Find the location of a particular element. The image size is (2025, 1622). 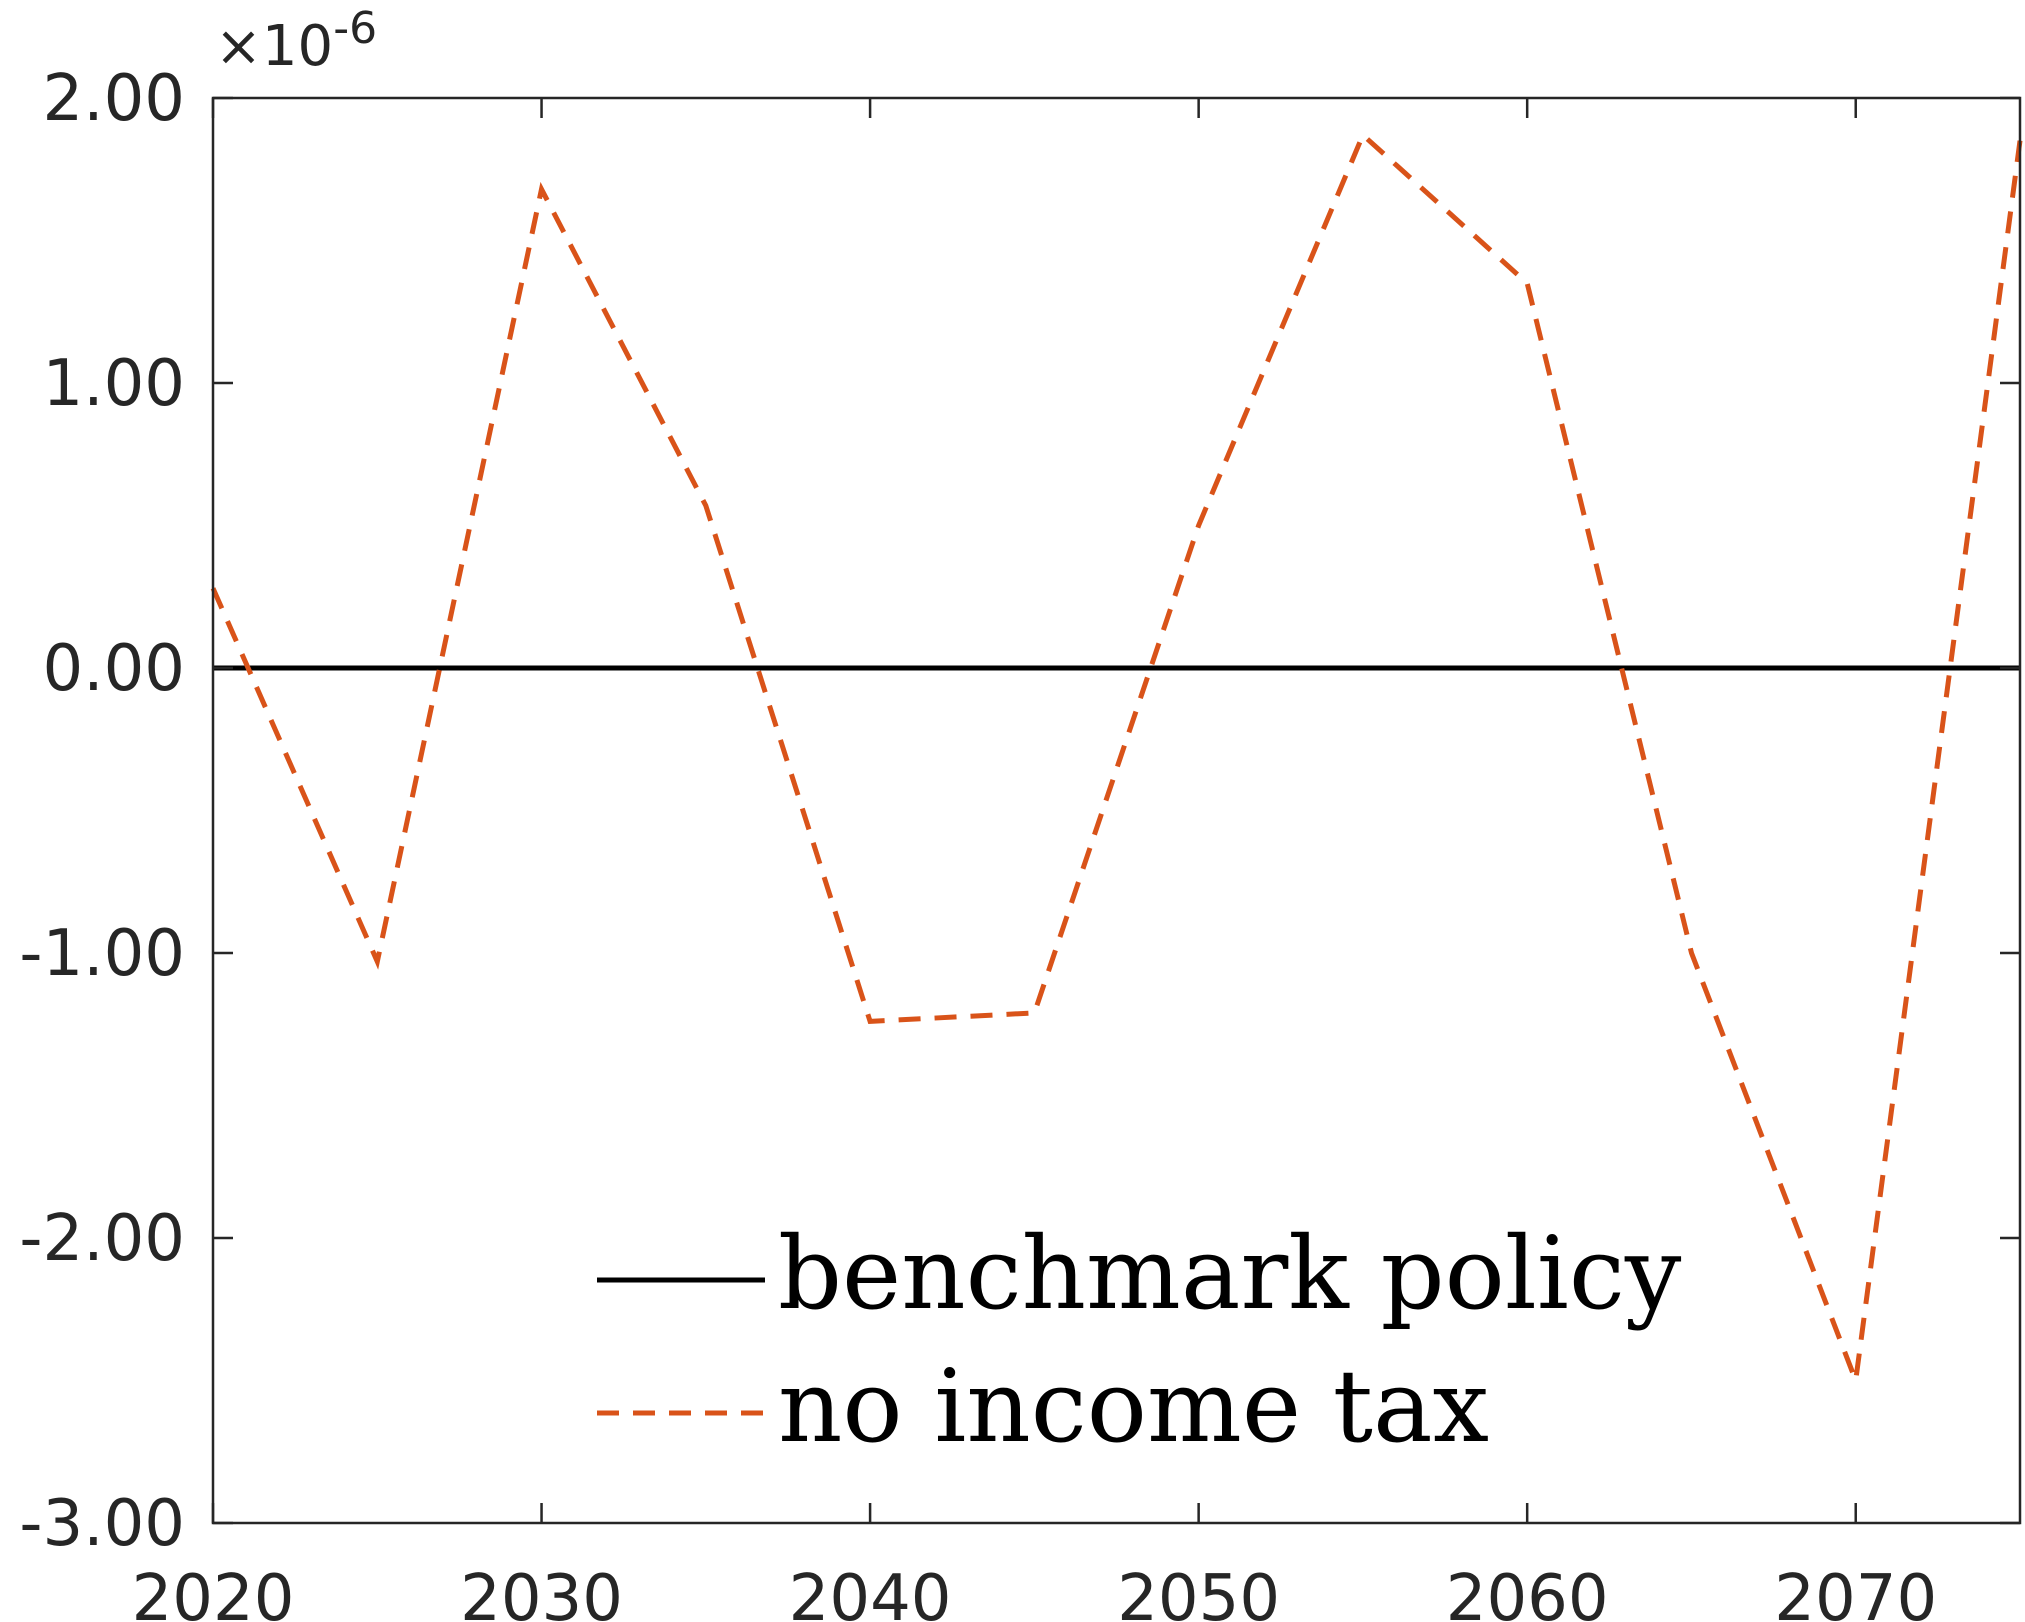

y-axis-multiplier: ×10⁻⁶ is located at coordinates (296, 41).